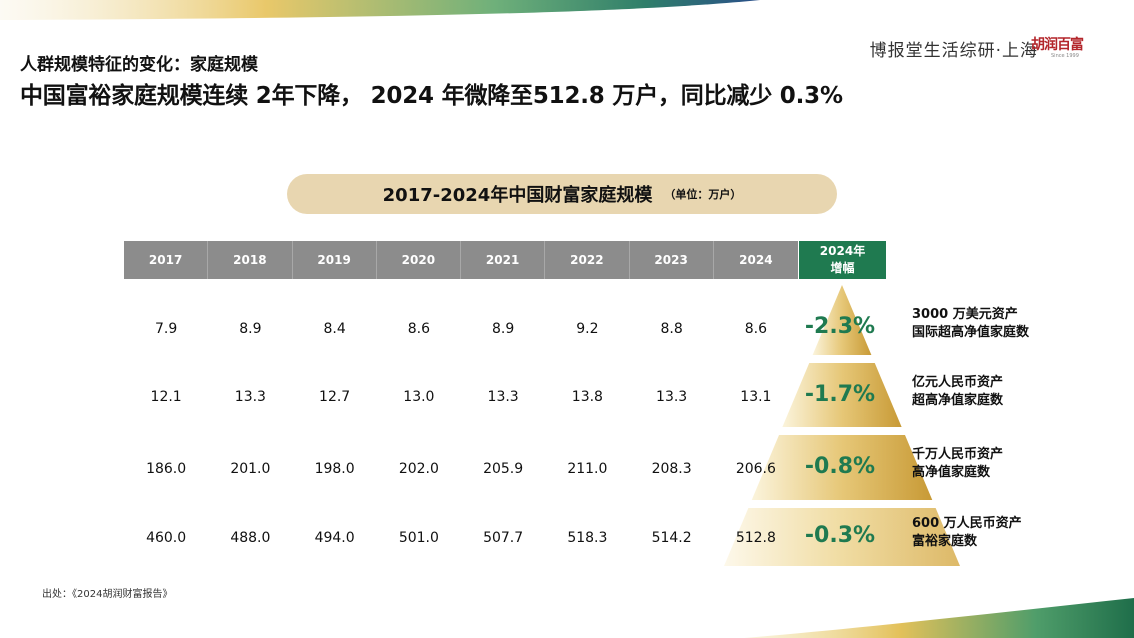 The image size is (1134, 638). I want to click on table-cell-2019: 198.0, so click(334, 469).